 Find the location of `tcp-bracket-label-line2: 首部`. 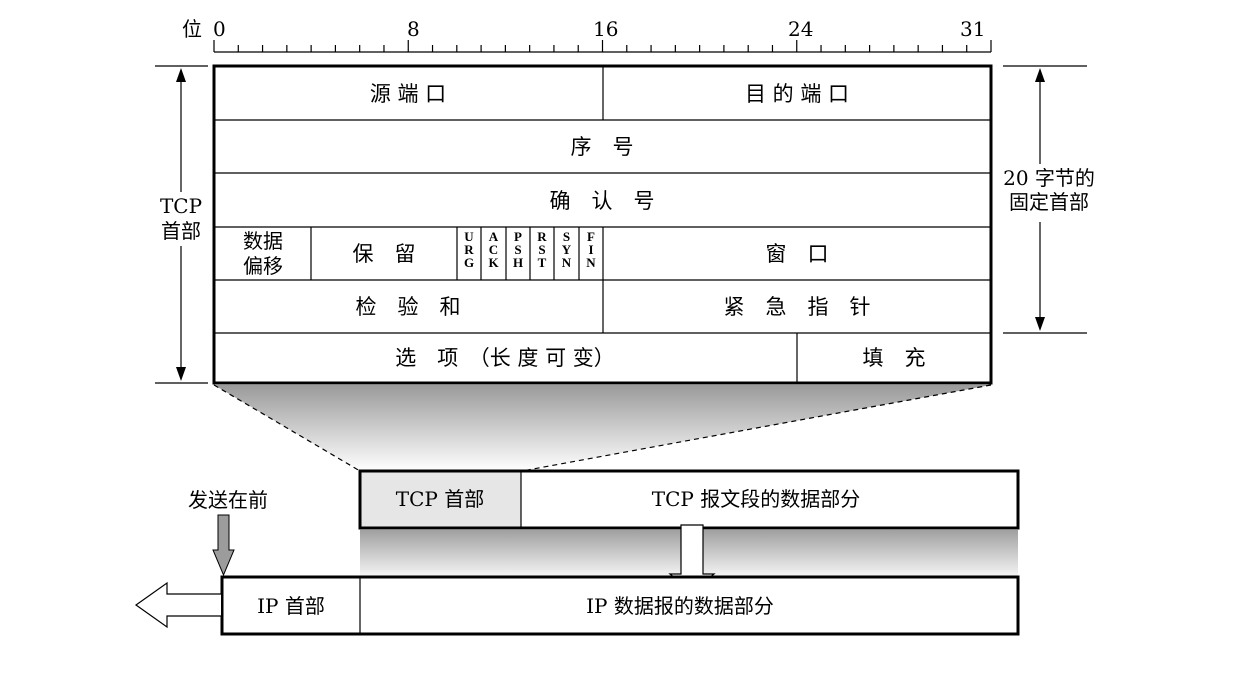

tcp-bracket-label-line2: 首部 is located at coordinates (181, 231).